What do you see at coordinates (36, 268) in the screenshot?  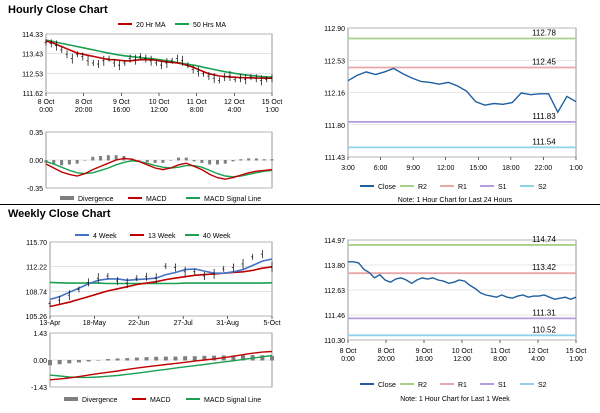 I see `weekly-price-yaxis-tick-label: 112.22` at bounding box center [36, 268].